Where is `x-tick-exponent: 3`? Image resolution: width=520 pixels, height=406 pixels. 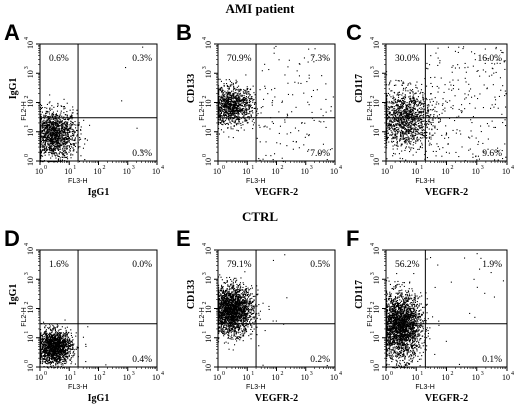 x-tick-exponent: 3 is located at coordinates (311, 168).